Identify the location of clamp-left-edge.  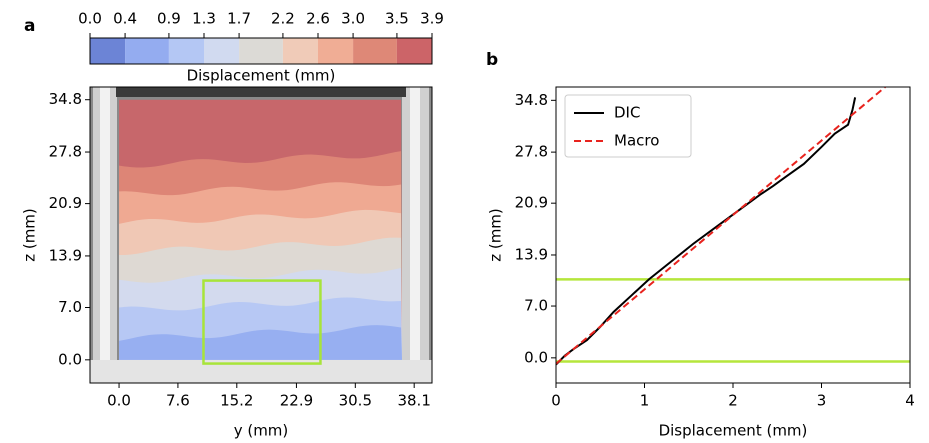
(105, 235).